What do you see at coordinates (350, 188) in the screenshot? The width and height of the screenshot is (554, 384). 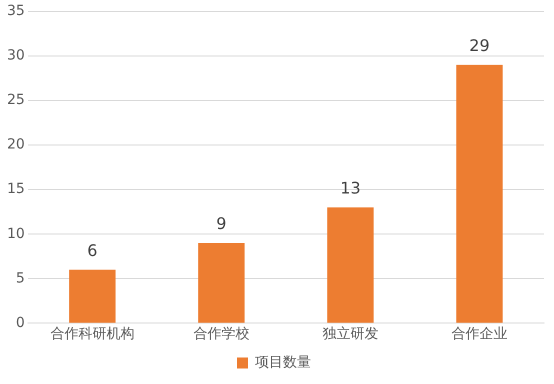 I see `data-label: 13` at bounding box center [350, 188].